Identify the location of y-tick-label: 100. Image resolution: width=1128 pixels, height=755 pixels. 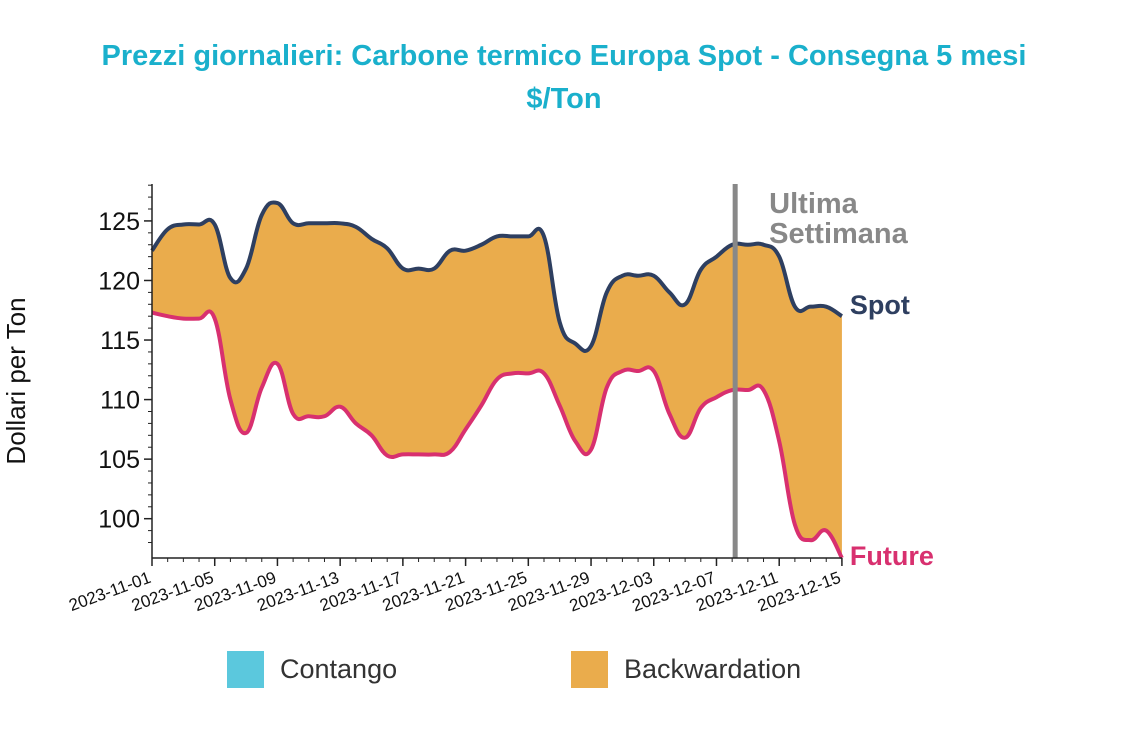
(119, 520).